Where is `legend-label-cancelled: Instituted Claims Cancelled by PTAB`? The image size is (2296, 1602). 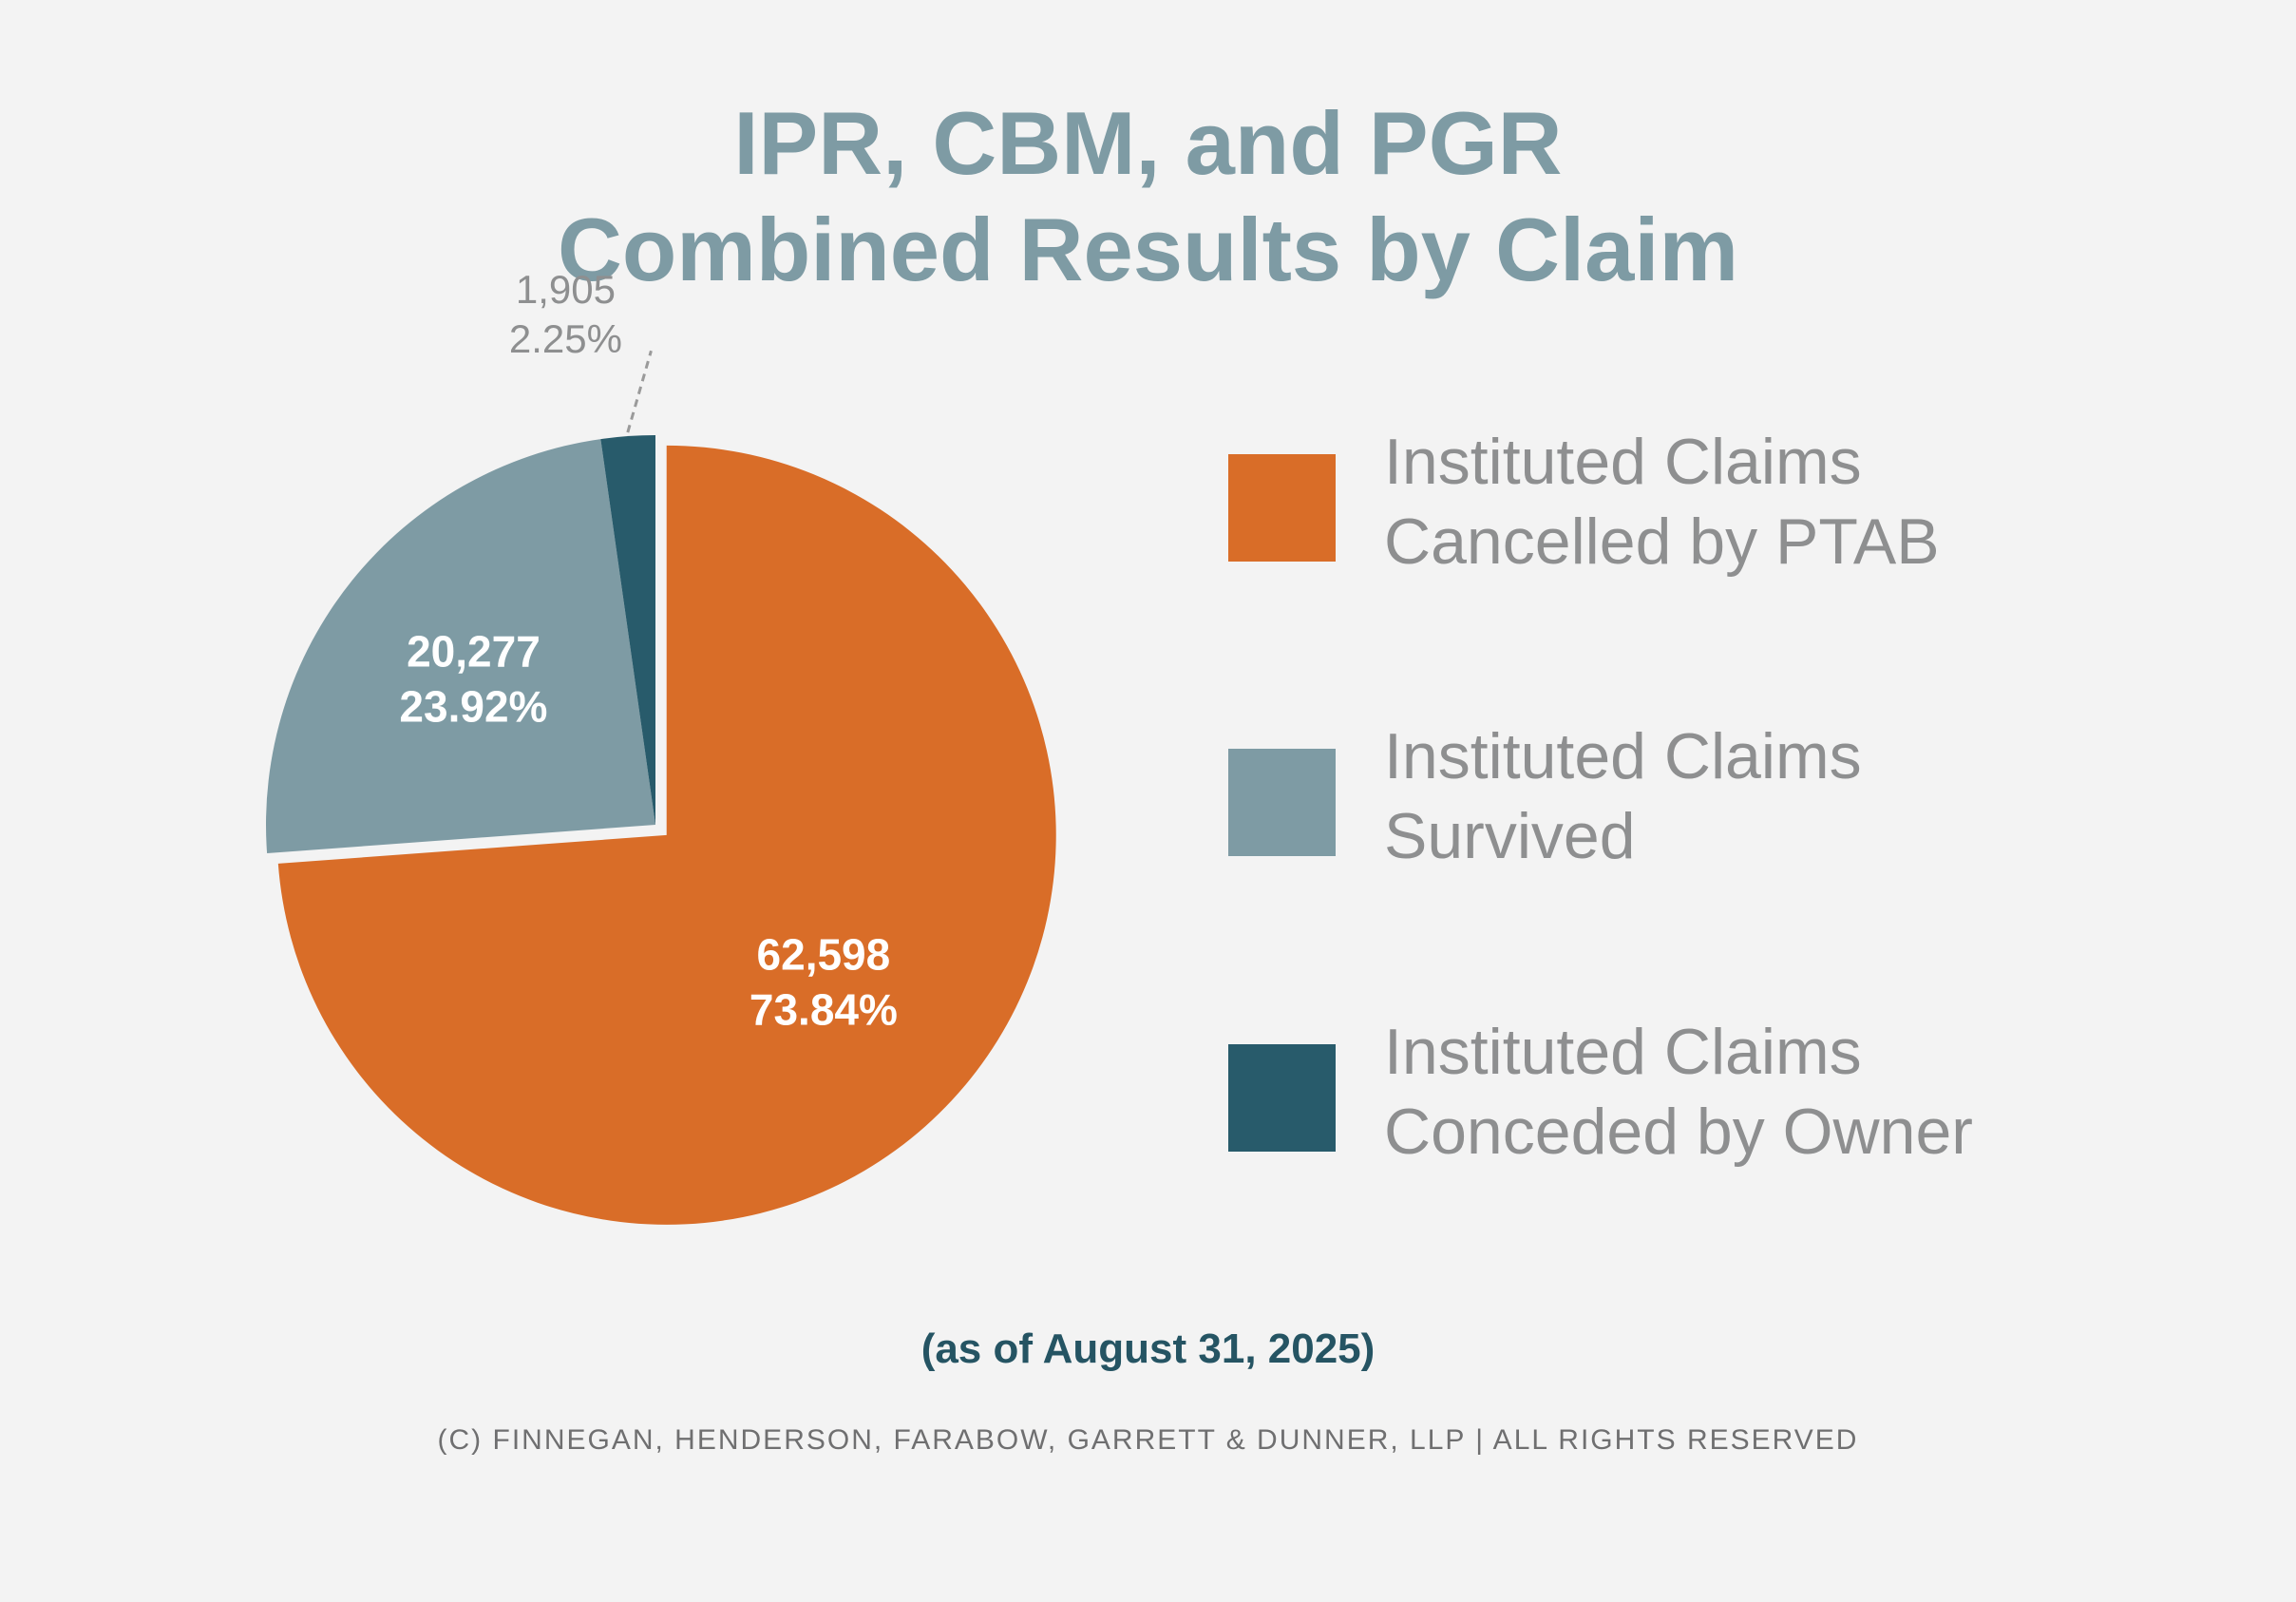 legend-label-cancelled: Instituted Claims Cancelled by PTAB is located at coordinates (1662, 502).